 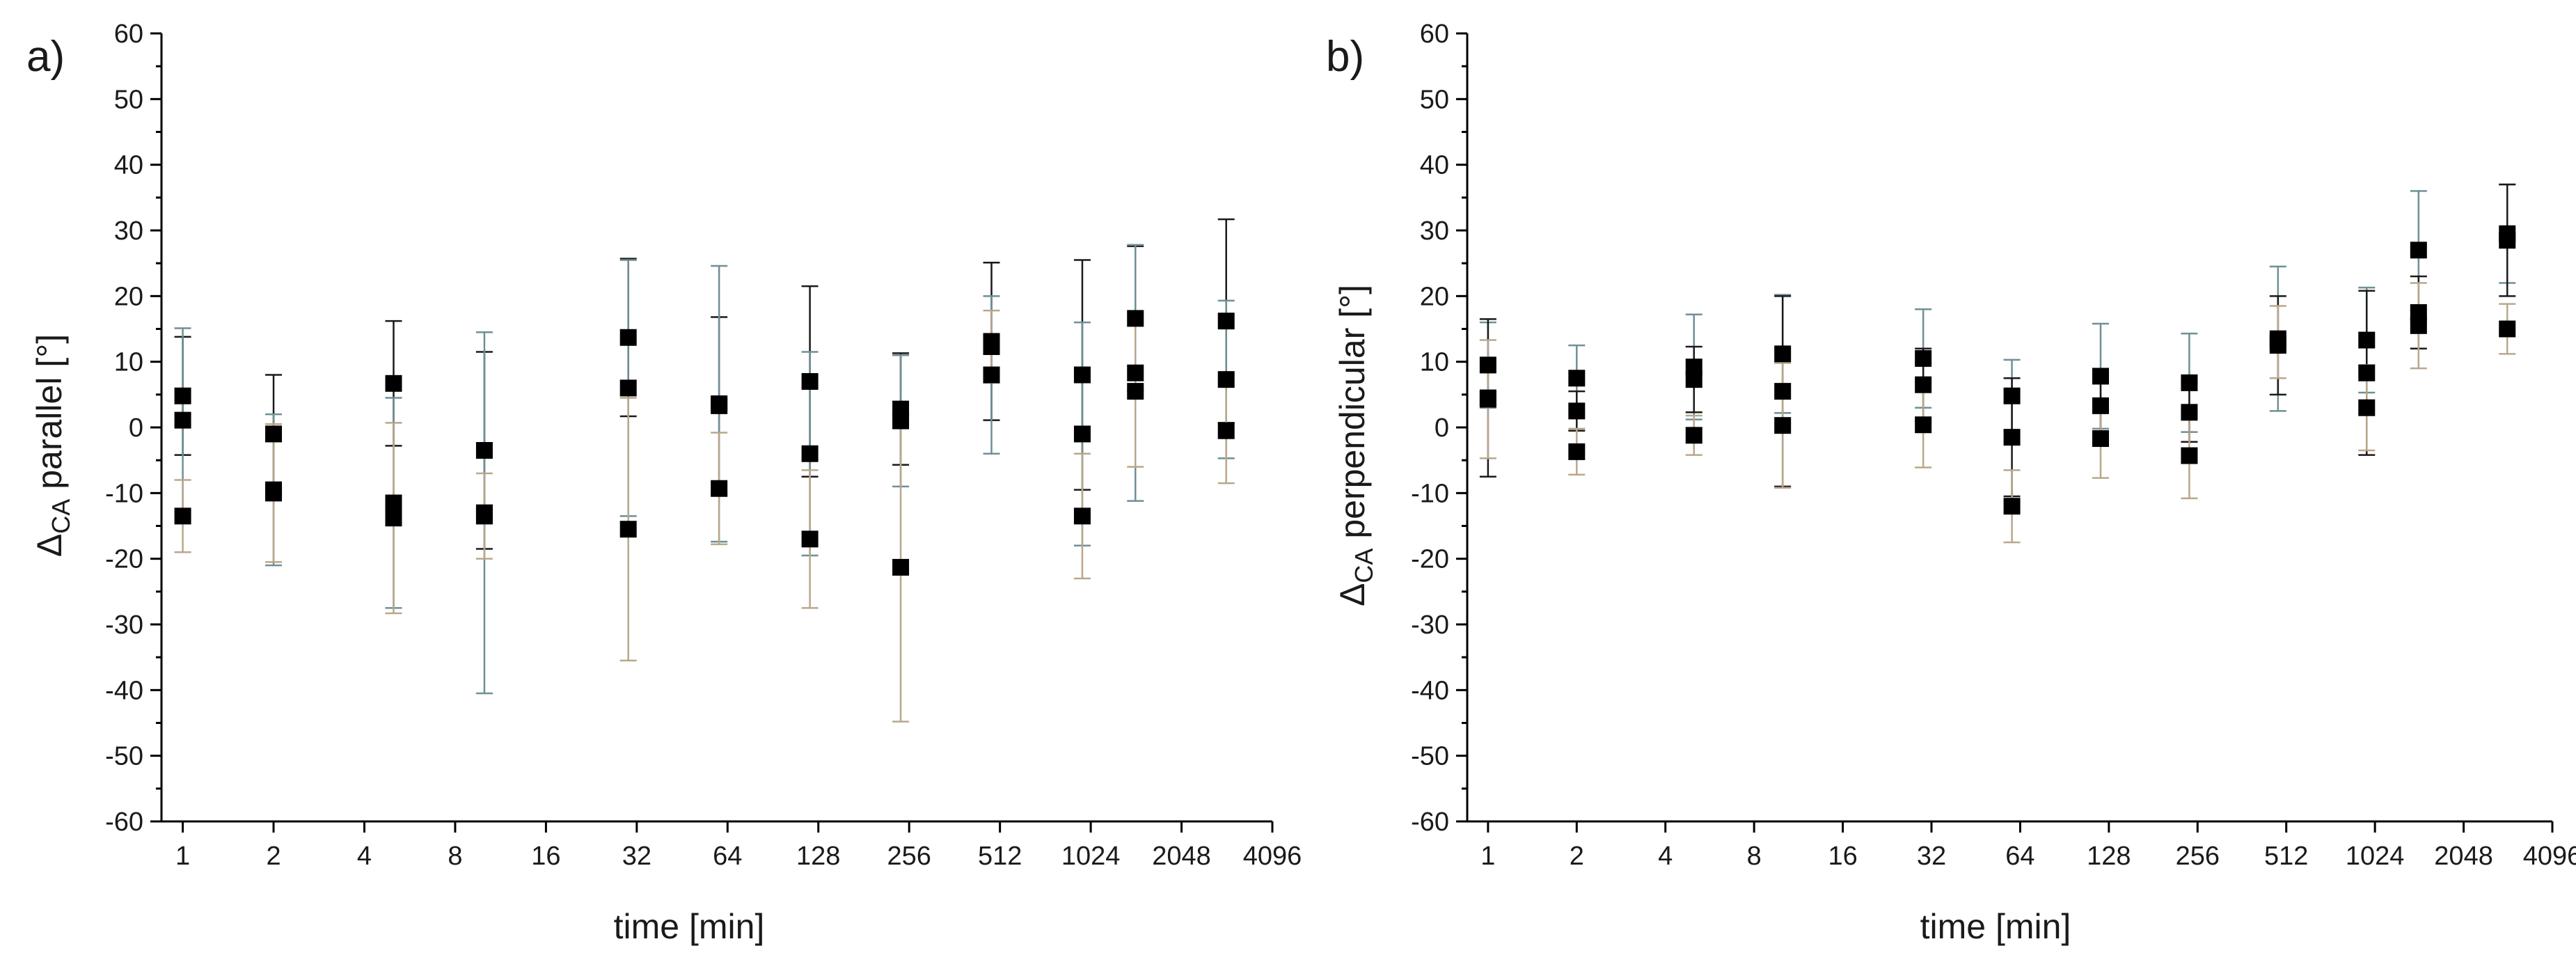 What do you see at coordinates (124, 756) in the screenshot?
I see `panel-a-y-tick-label: -50` at bounding box center [124, 756].